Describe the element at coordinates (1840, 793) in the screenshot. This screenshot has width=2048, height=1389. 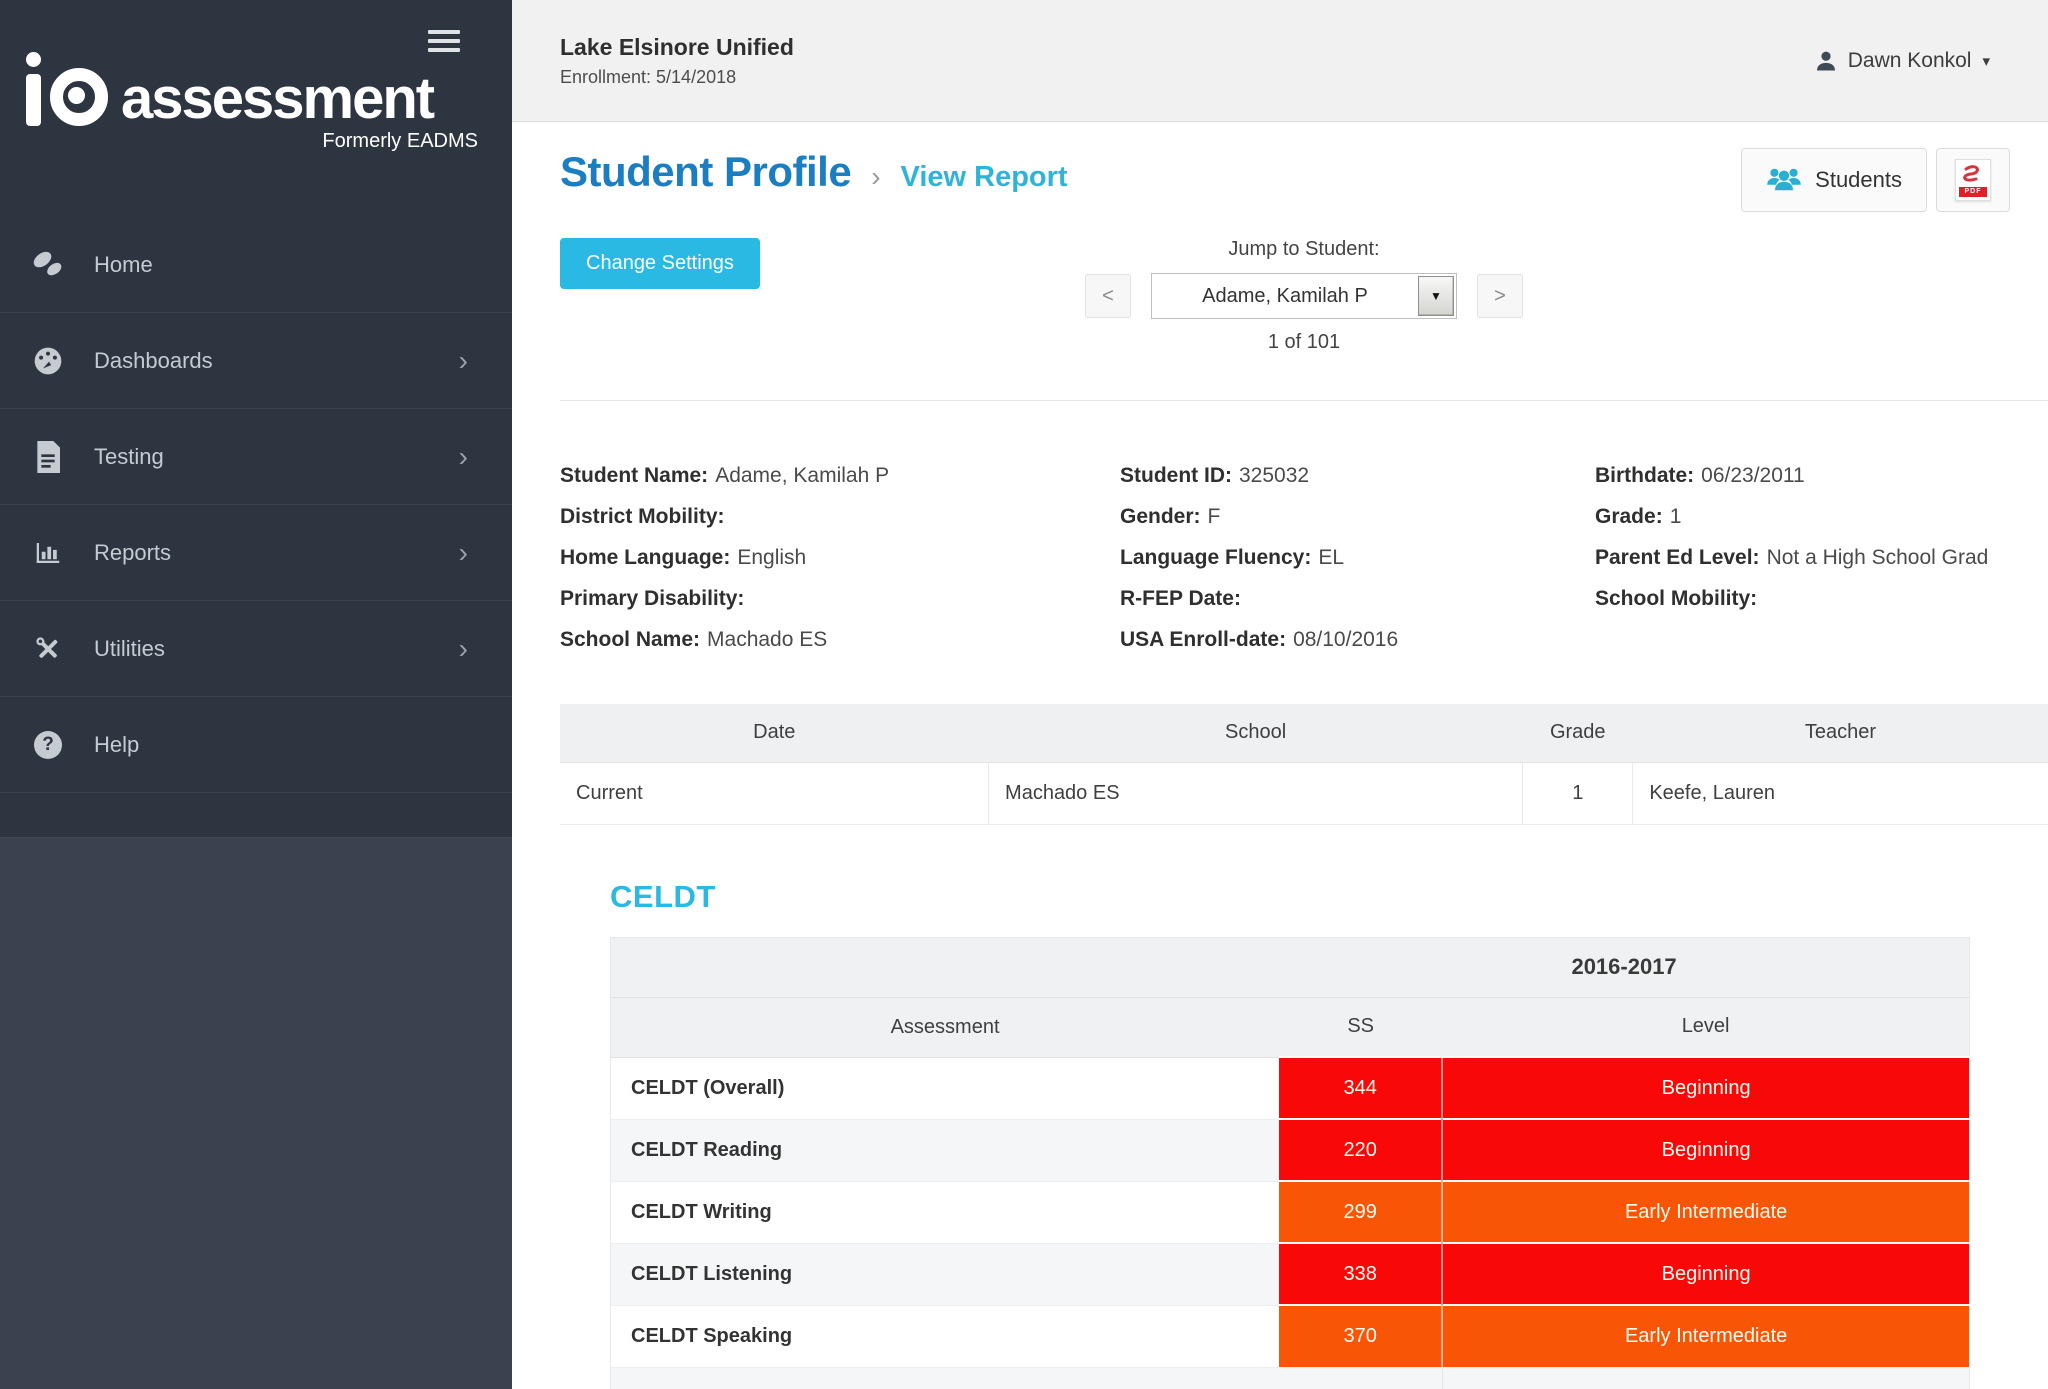
I see `enrollment-teacher-cell: Keefe, Lauren` at that location.